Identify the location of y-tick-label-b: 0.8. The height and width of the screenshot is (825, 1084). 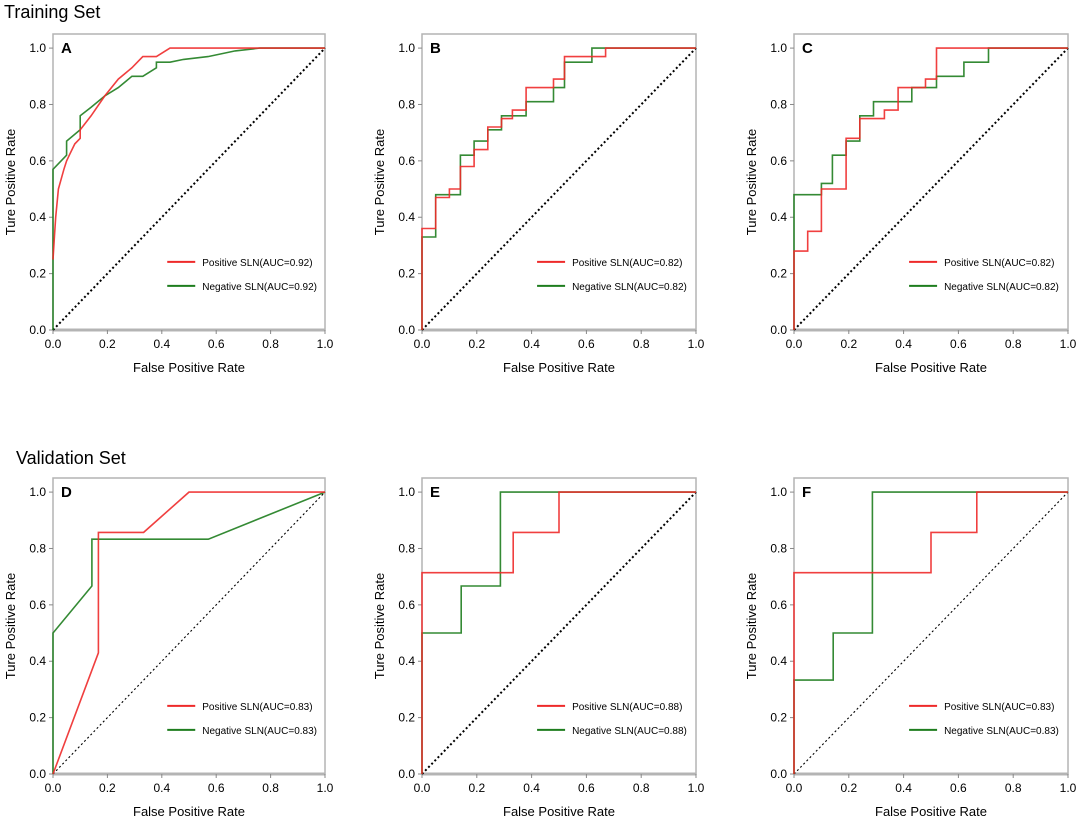
(406, 104).